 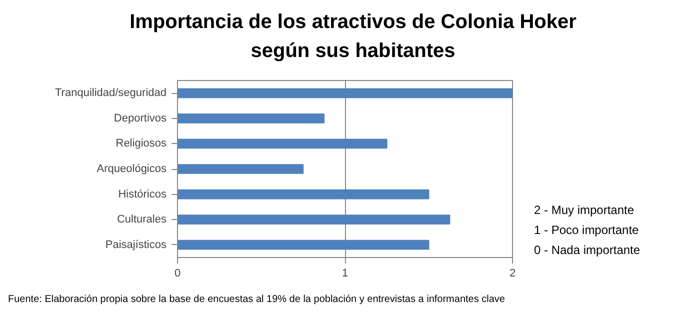 I want to click on text: 2 - Muy importante, so click(x=584, y=210).